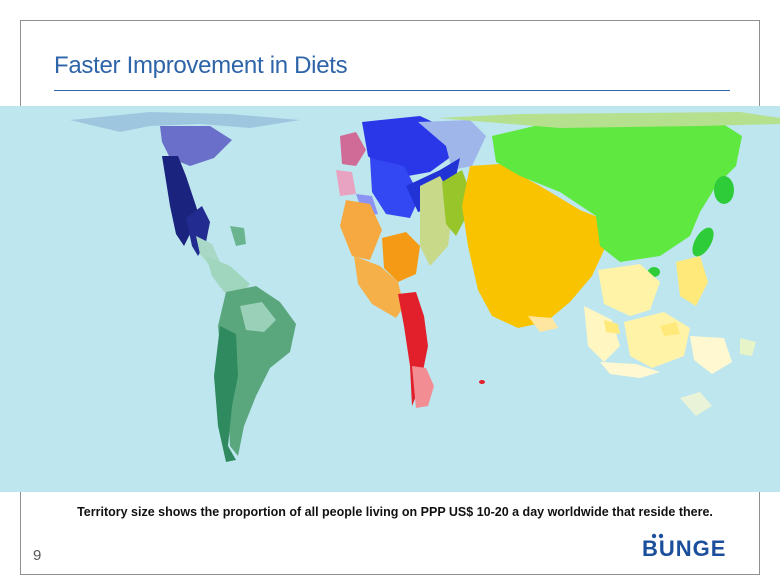 Image resolution: width=780 pixels, height=587 pixels. What do you see at coordinates (609, 194) in the screenshot?
I see `east-asia-region` at bounding box center [609, 194].